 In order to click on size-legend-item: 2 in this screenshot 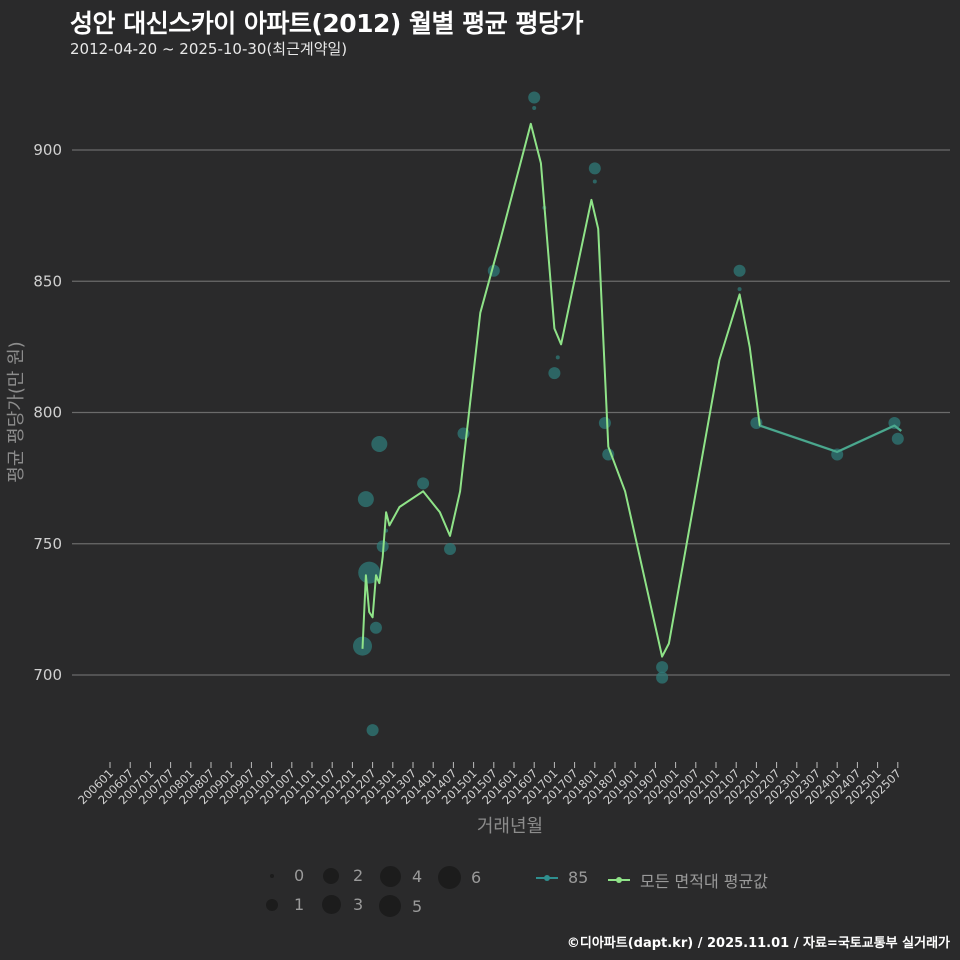, I will do `click(341, 875)`.